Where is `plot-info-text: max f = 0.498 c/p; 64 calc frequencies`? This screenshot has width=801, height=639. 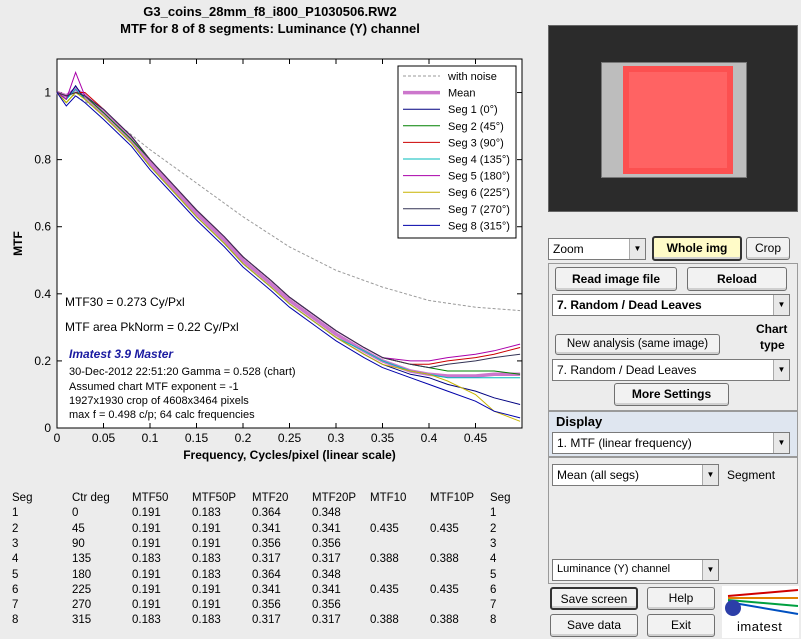 plot-info-text: max f = 0.498 c/p; 64 calc frequencies is located at coordinates (162, 415).